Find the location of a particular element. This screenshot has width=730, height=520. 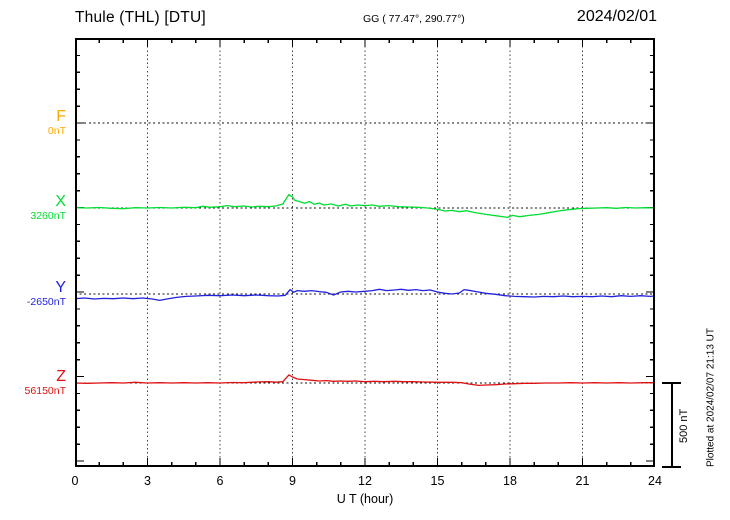

series-label-Z: Z 56150nT is located at coordinates (45, 382).